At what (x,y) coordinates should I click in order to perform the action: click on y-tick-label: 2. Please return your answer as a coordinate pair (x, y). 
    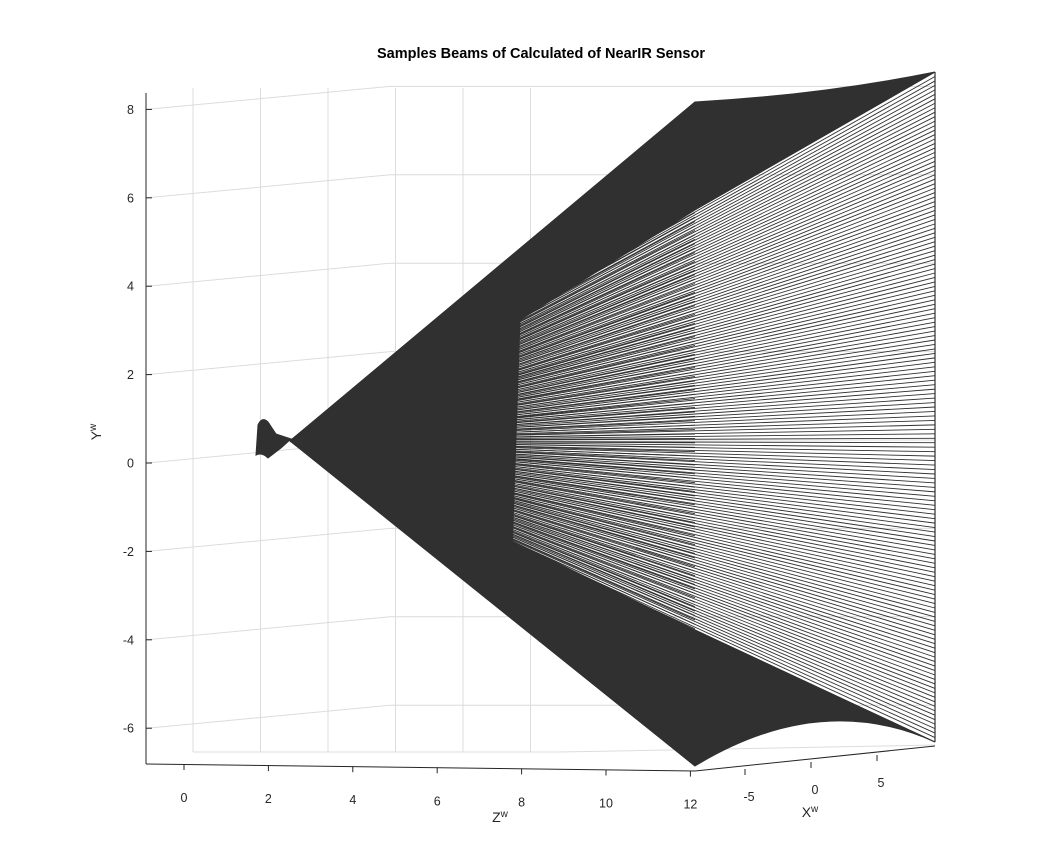
    Looking at the image, I should click on (130, 375).